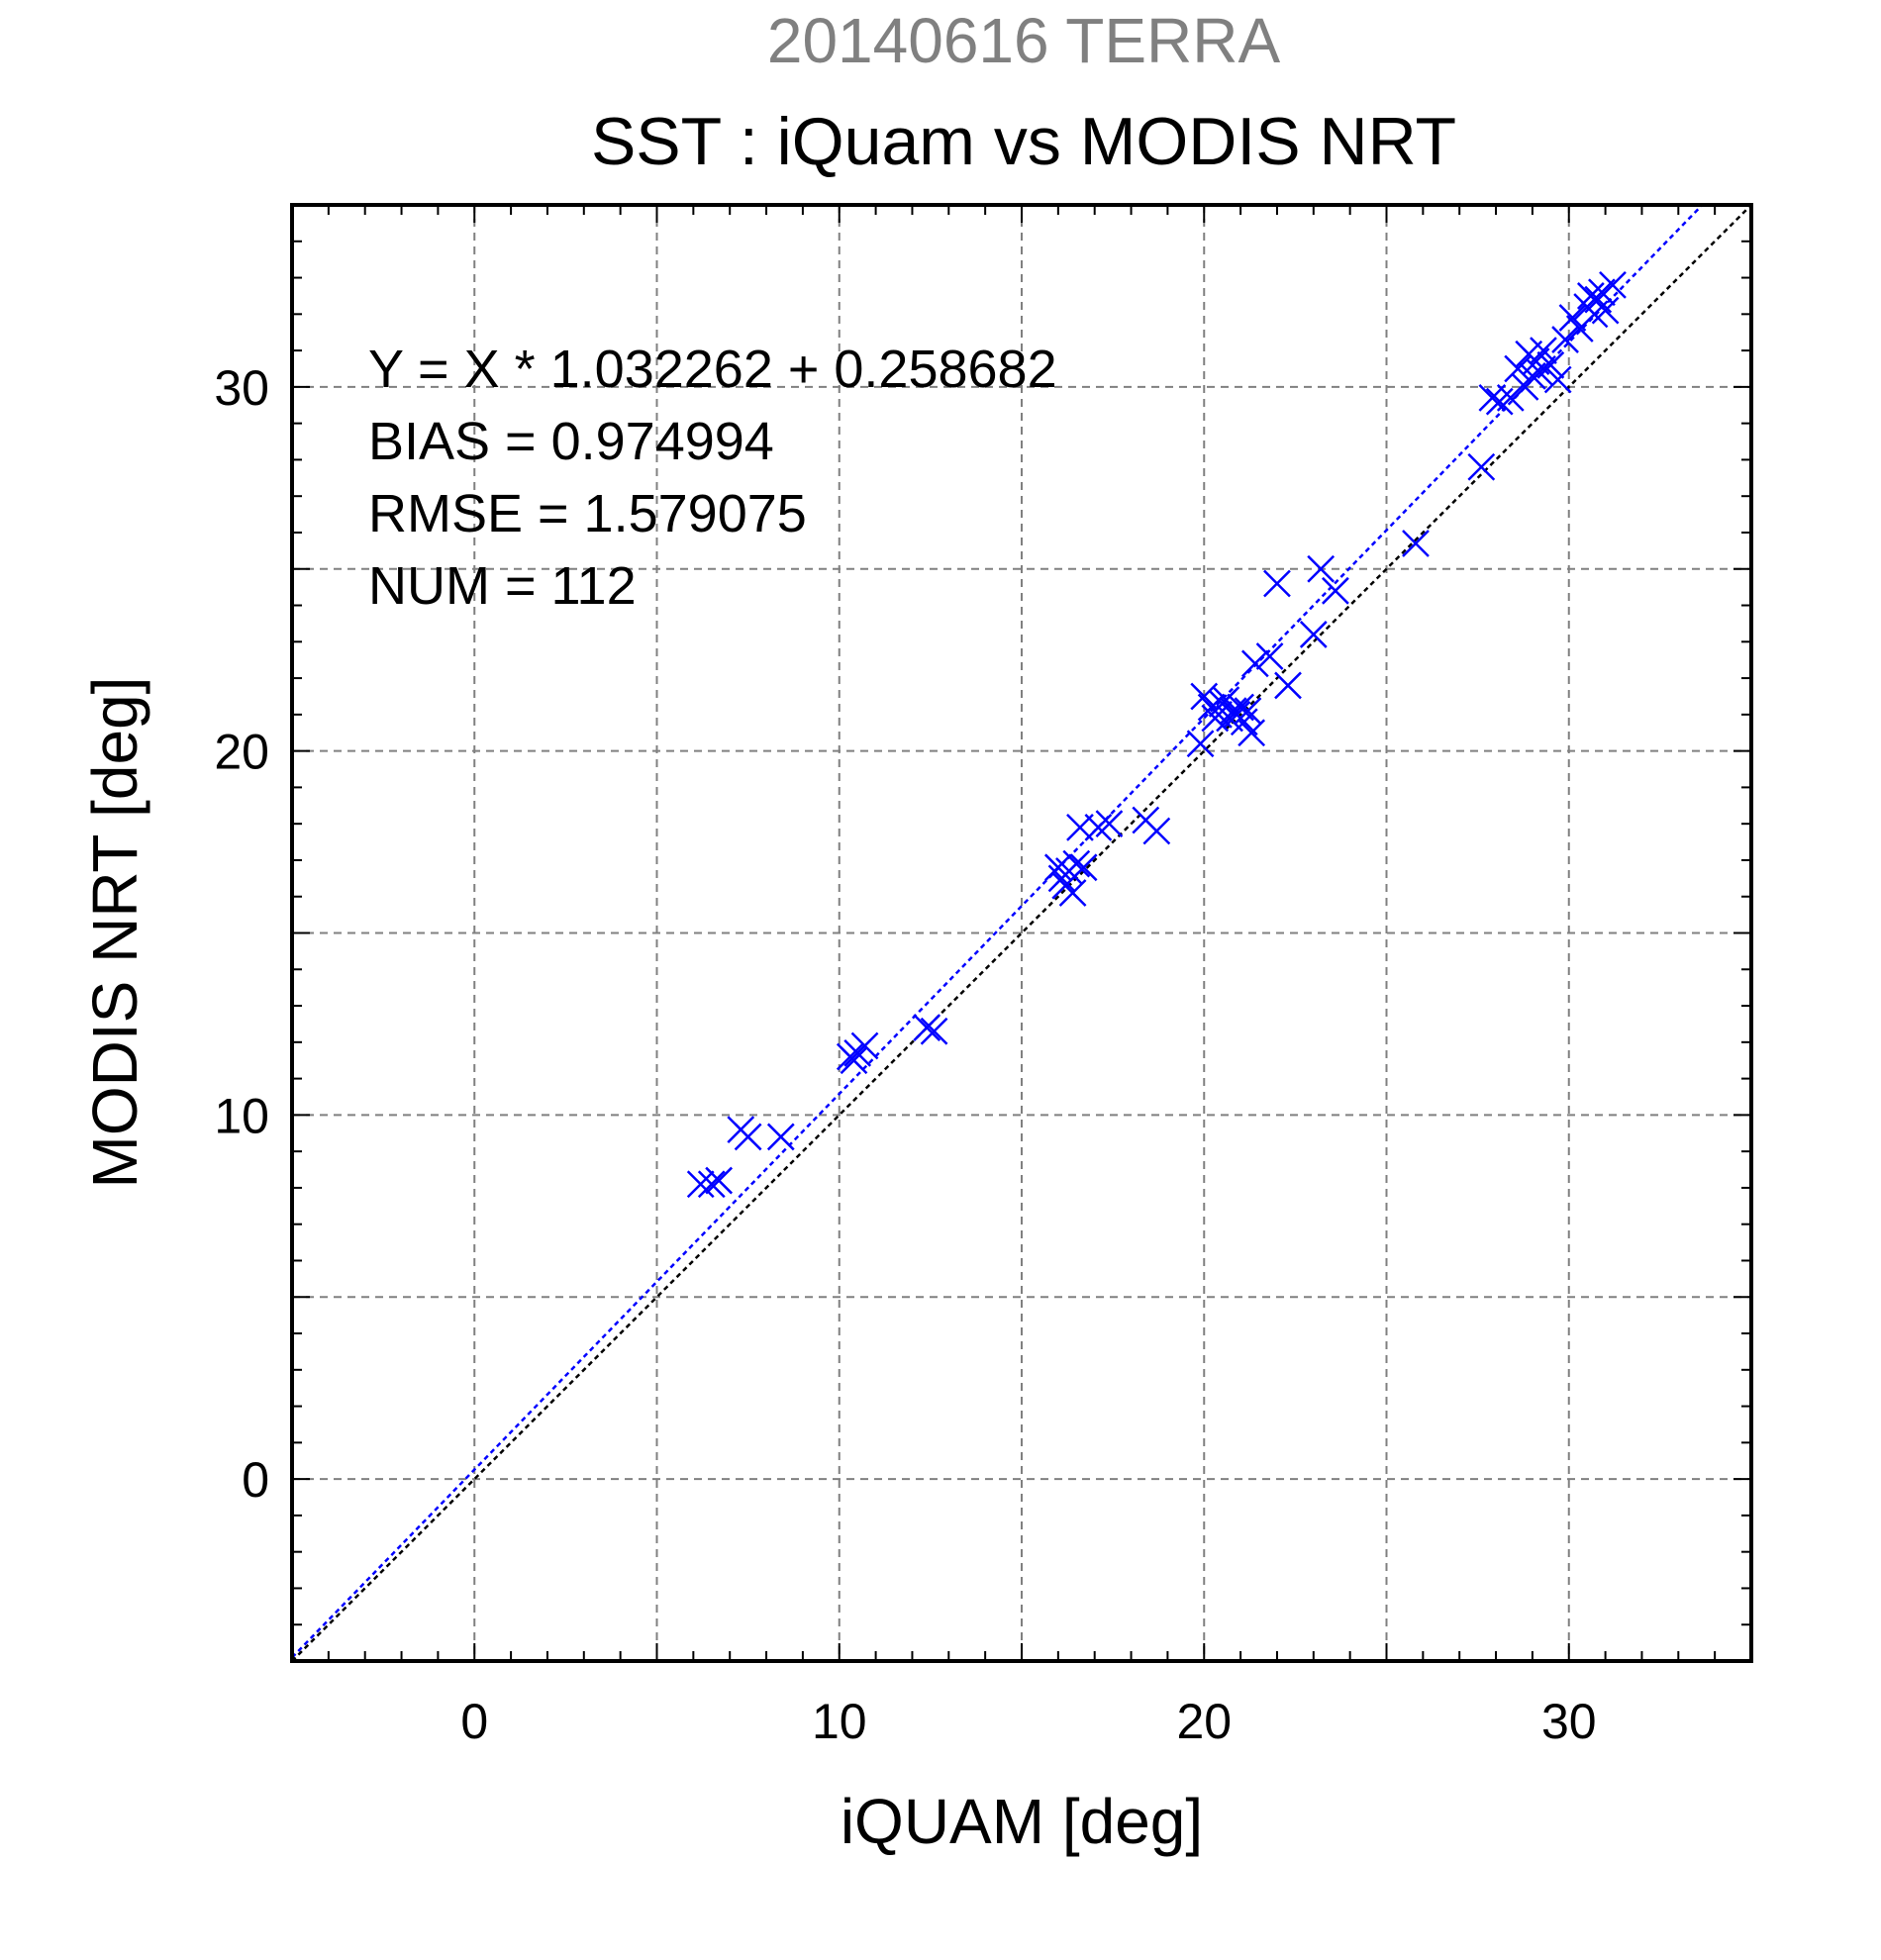 The height and width of the screenshot is (1960, 1881). What do you see at coordinates (587, 513) in the screenshot?
I see `stats-line: RMSE = 1.579075` at bounding box center [587, 513].